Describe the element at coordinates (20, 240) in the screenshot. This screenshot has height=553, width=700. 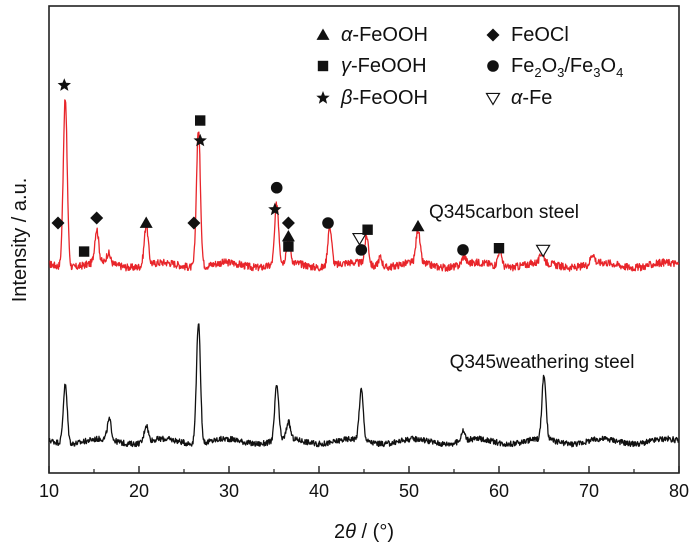
I see `y-axis-title: Intensity / a.u.` at that location.